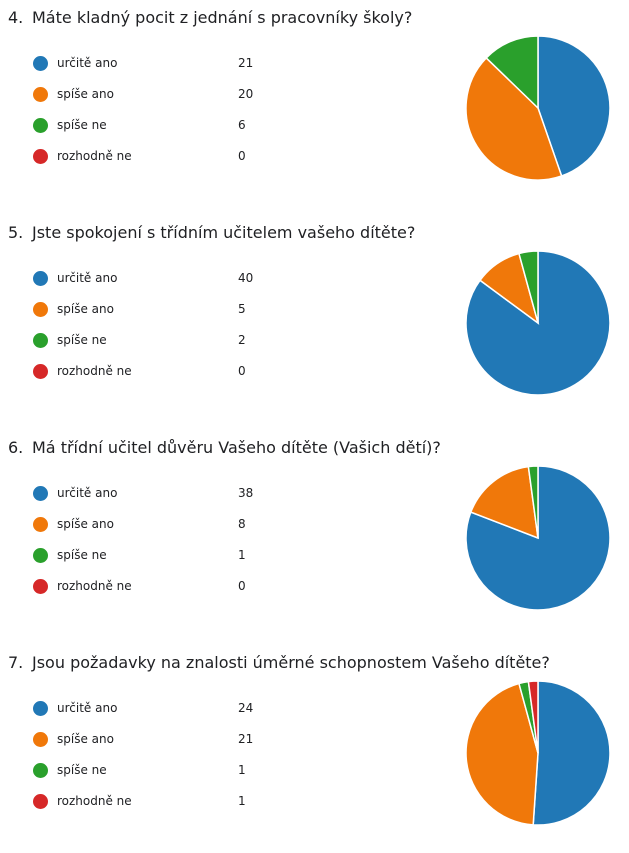 The height and width of the screenshot is (853, 629). I want to click on legend-item-spise-ne: spíše ne 2, so click(150, 342).